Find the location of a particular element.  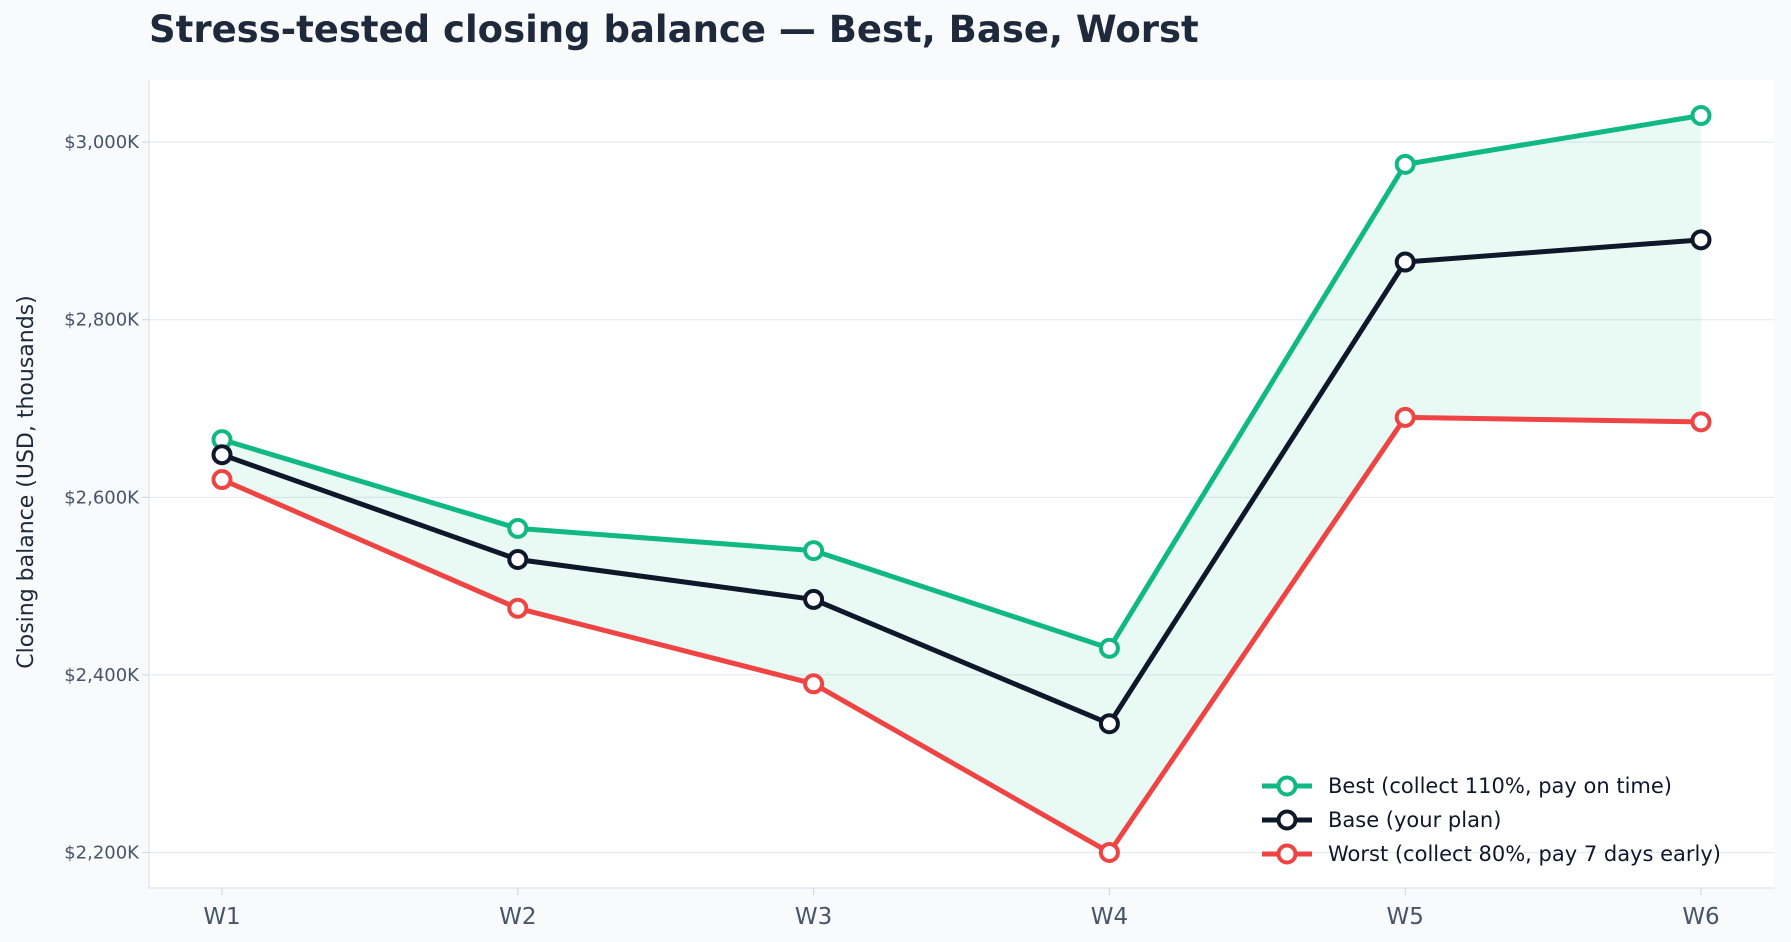

legend-label: Best (collect 110%, pay on time) is located at coordinates (1500, 786).